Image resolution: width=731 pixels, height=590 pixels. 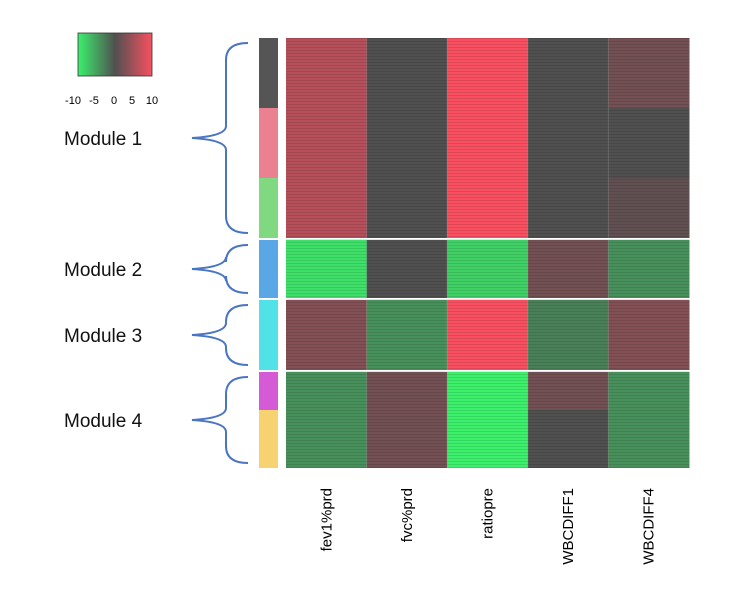 I want to click on column-label: fev1%prd, so click(x=326, y=519).